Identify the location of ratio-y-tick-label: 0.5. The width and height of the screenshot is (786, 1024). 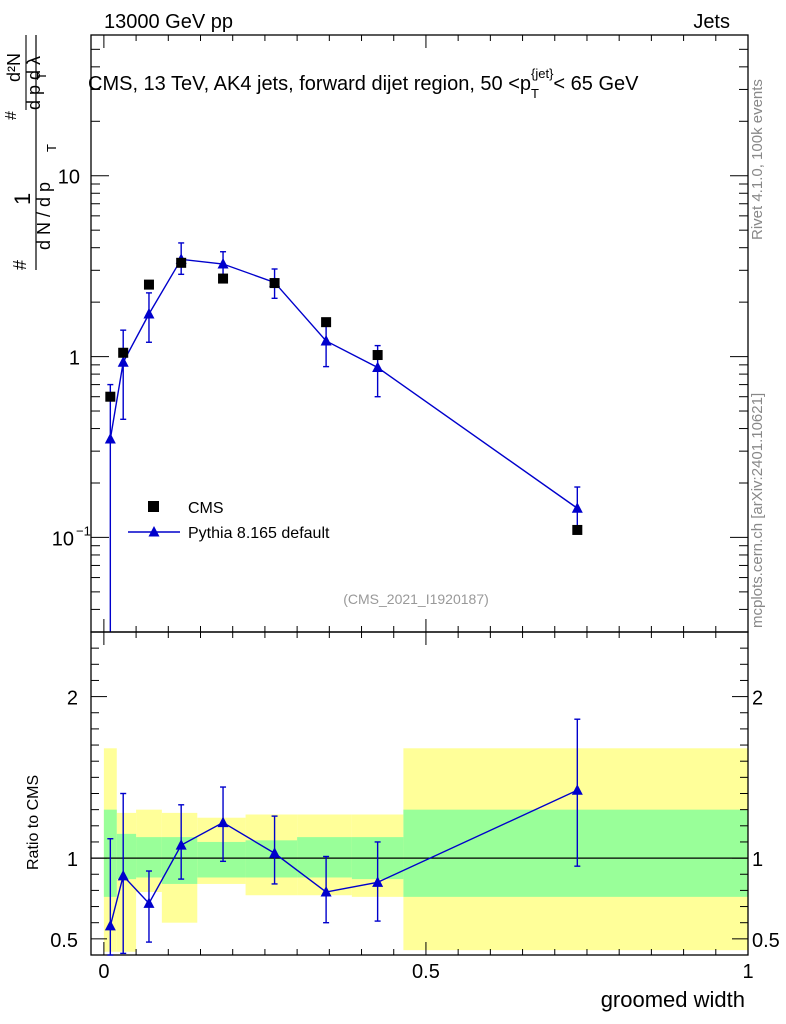
(64, 941).